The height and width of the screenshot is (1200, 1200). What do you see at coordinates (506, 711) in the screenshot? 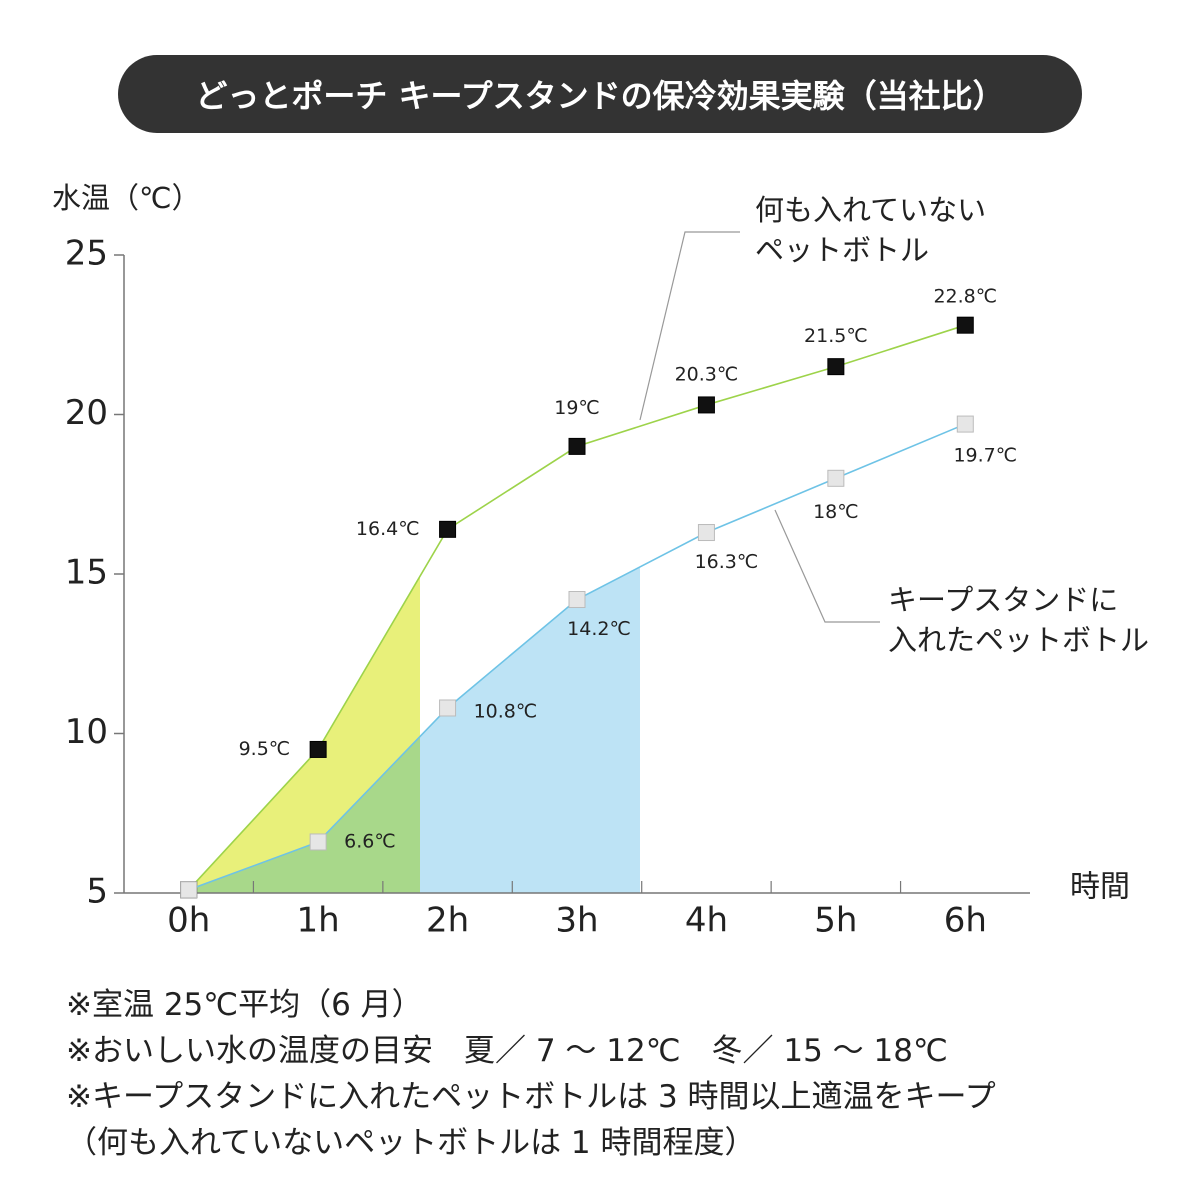
I see `value-label: 10.8℃` at bounding box center [506, 711].